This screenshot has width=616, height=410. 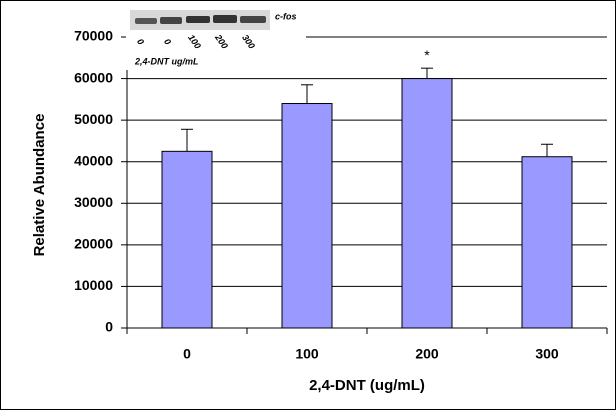 What do you see at coordinates (39, 185) in the screenshot?
I see `y-axis-title: Relative Abundance` at bounding box center [39, 185].